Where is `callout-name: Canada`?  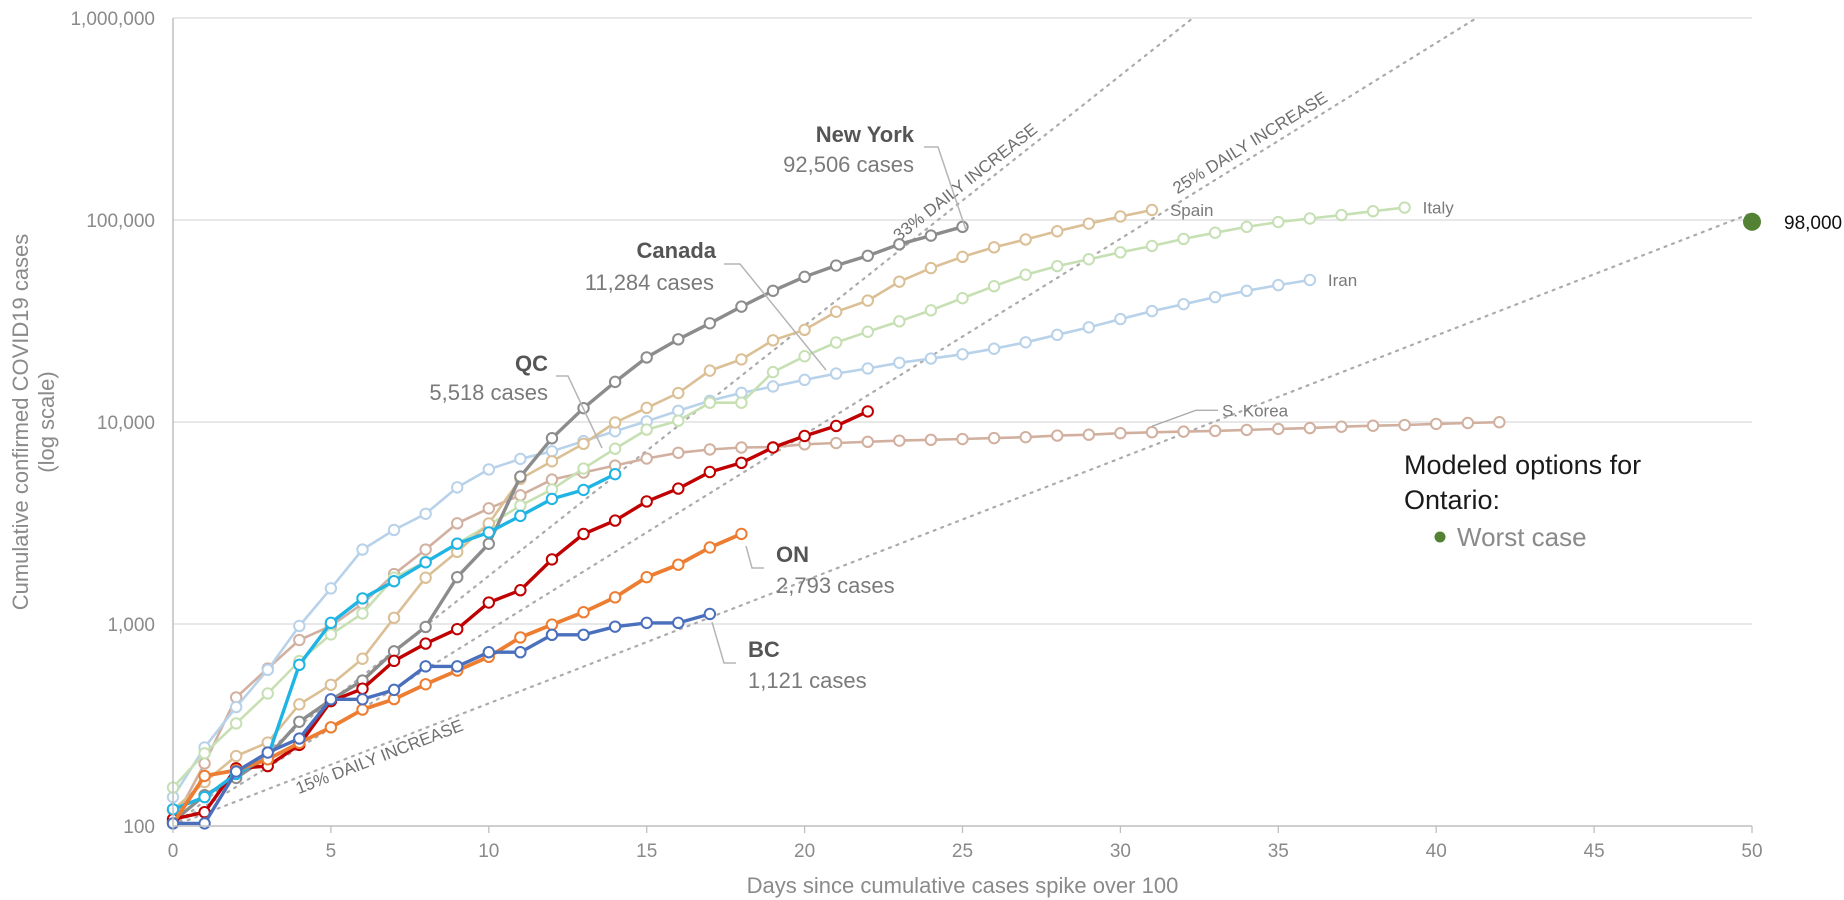 callout-name: Canada is located at coordinates (677, 250).